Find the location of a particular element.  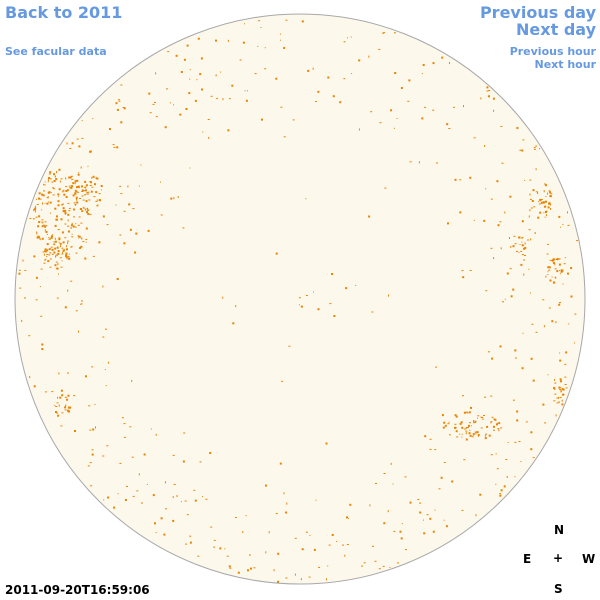

previous-day-link: Previous day is located at coordinates (537, 12).